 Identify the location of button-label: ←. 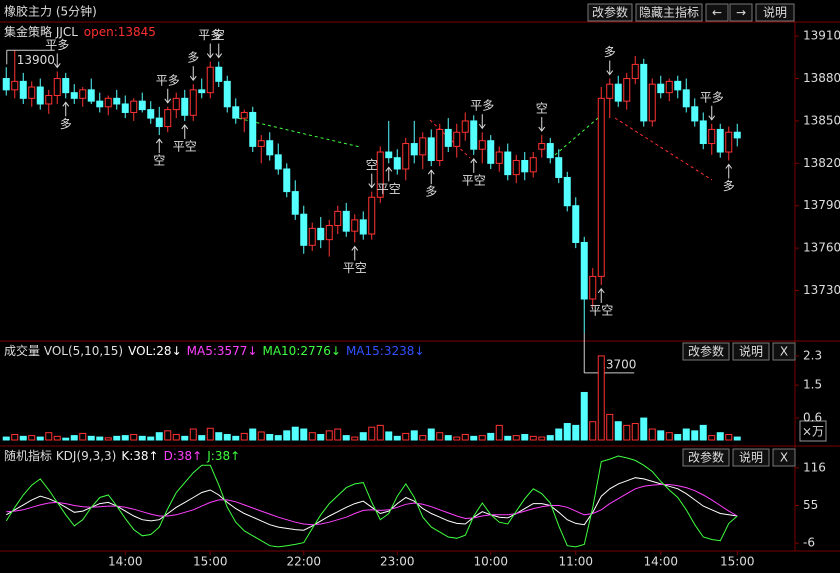
(717, 13).